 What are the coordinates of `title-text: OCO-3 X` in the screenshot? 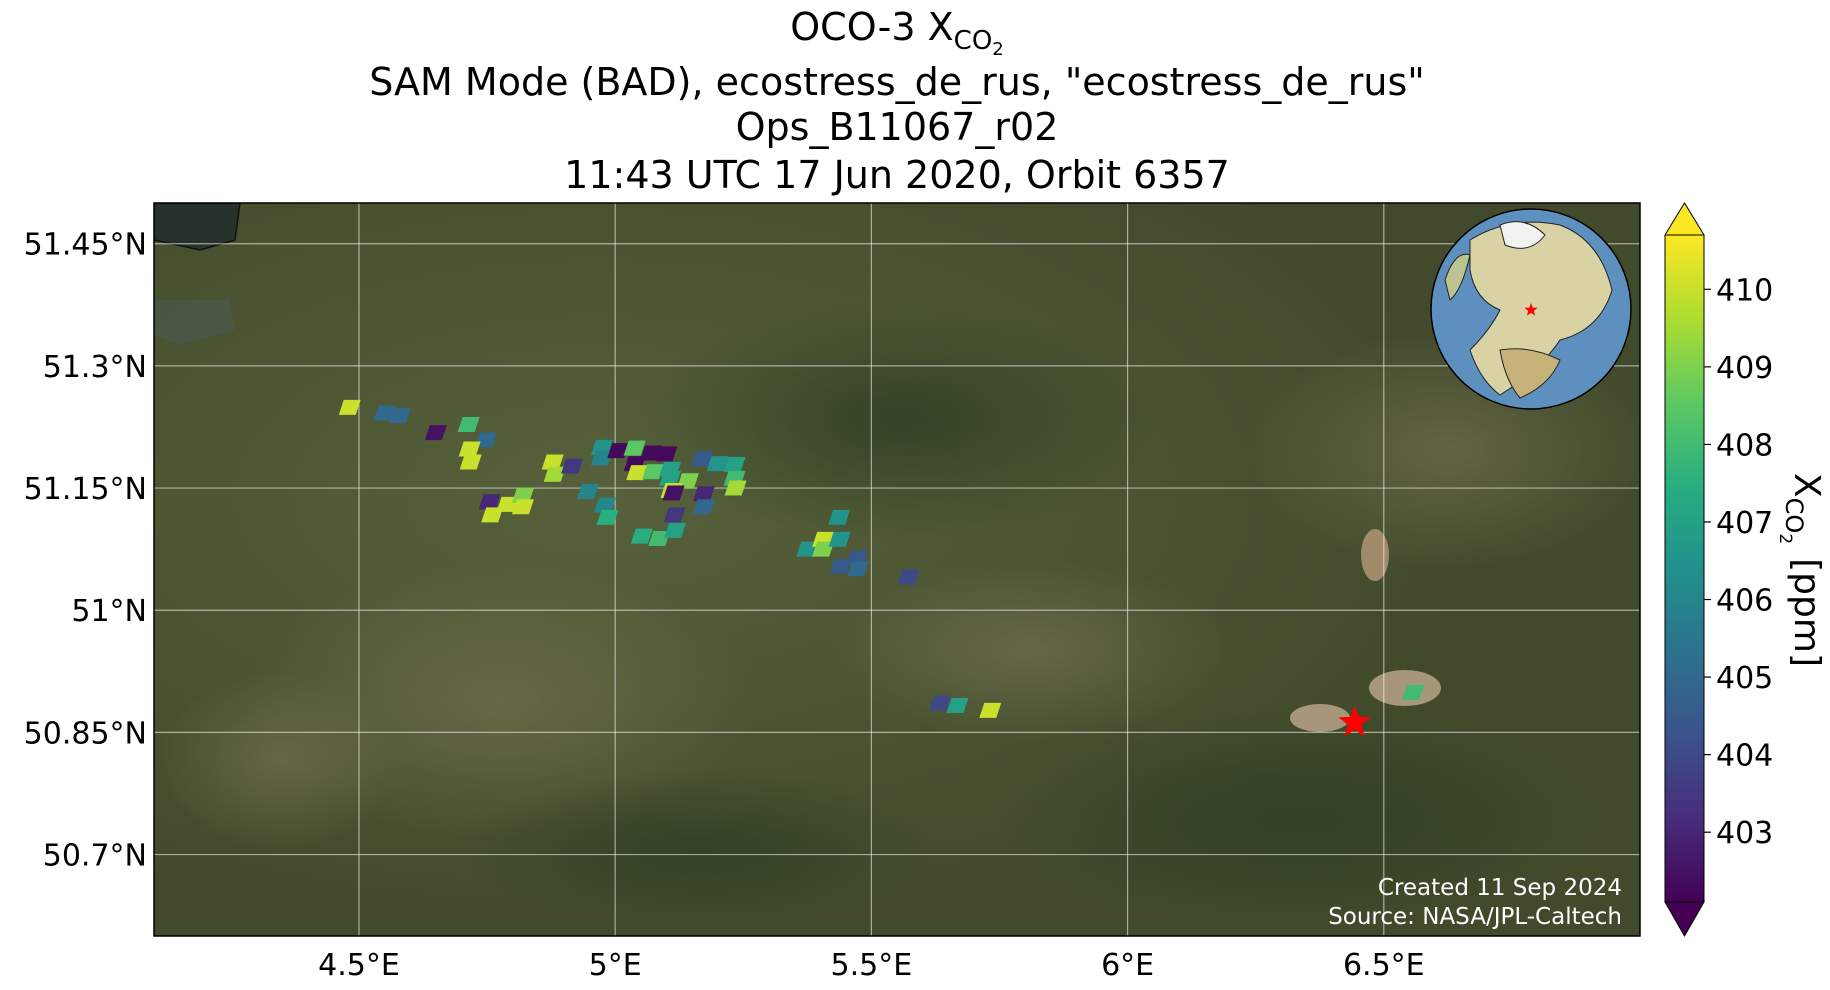 It's located at (871, 27).